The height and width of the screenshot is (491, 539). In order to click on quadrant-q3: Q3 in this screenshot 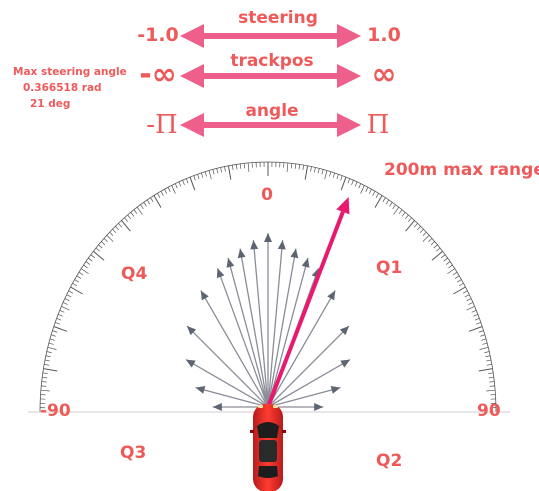, I will do `click(133, 453)`.